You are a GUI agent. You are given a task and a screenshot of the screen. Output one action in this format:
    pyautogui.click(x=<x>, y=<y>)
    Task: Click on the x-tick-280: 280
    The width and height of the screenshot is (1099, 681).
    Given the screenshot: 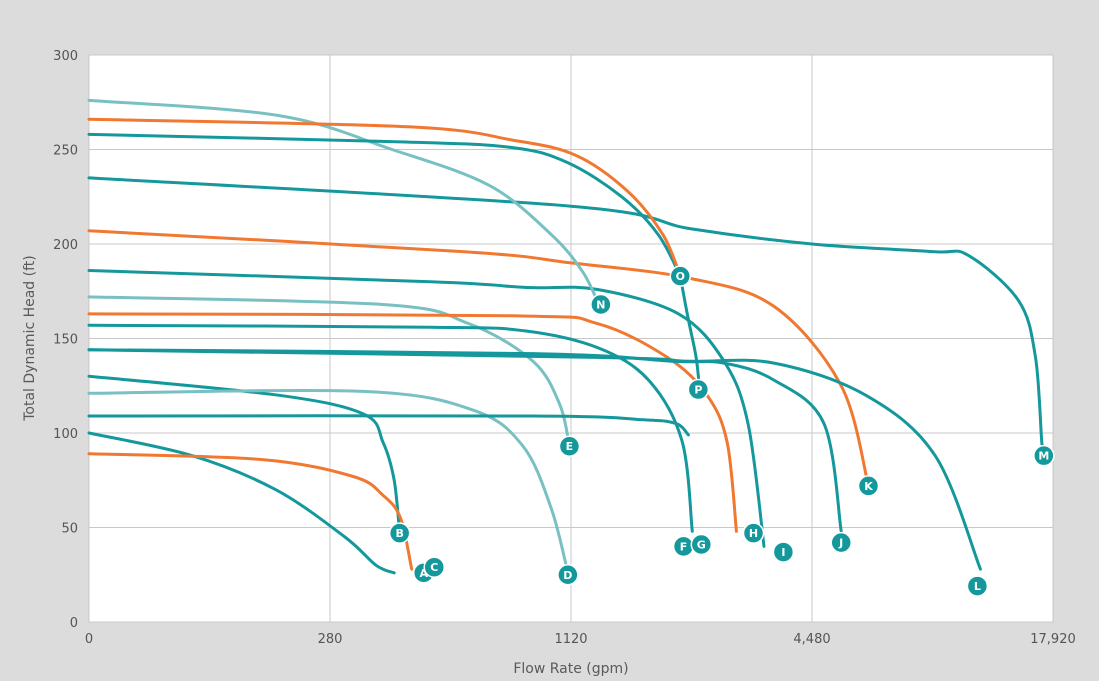 What is the action you would take?
    pyautogui.click(x=330, y=639)
    